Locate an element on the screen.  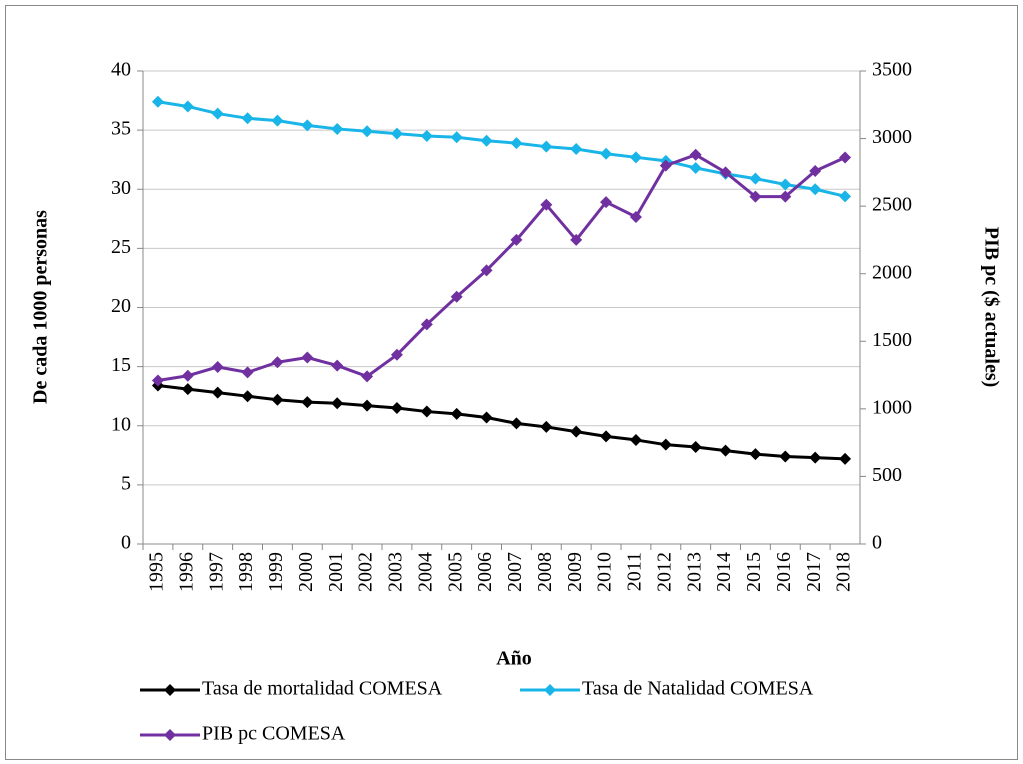
y2-tick-label: 2000 is located at coordinates (892, 272).